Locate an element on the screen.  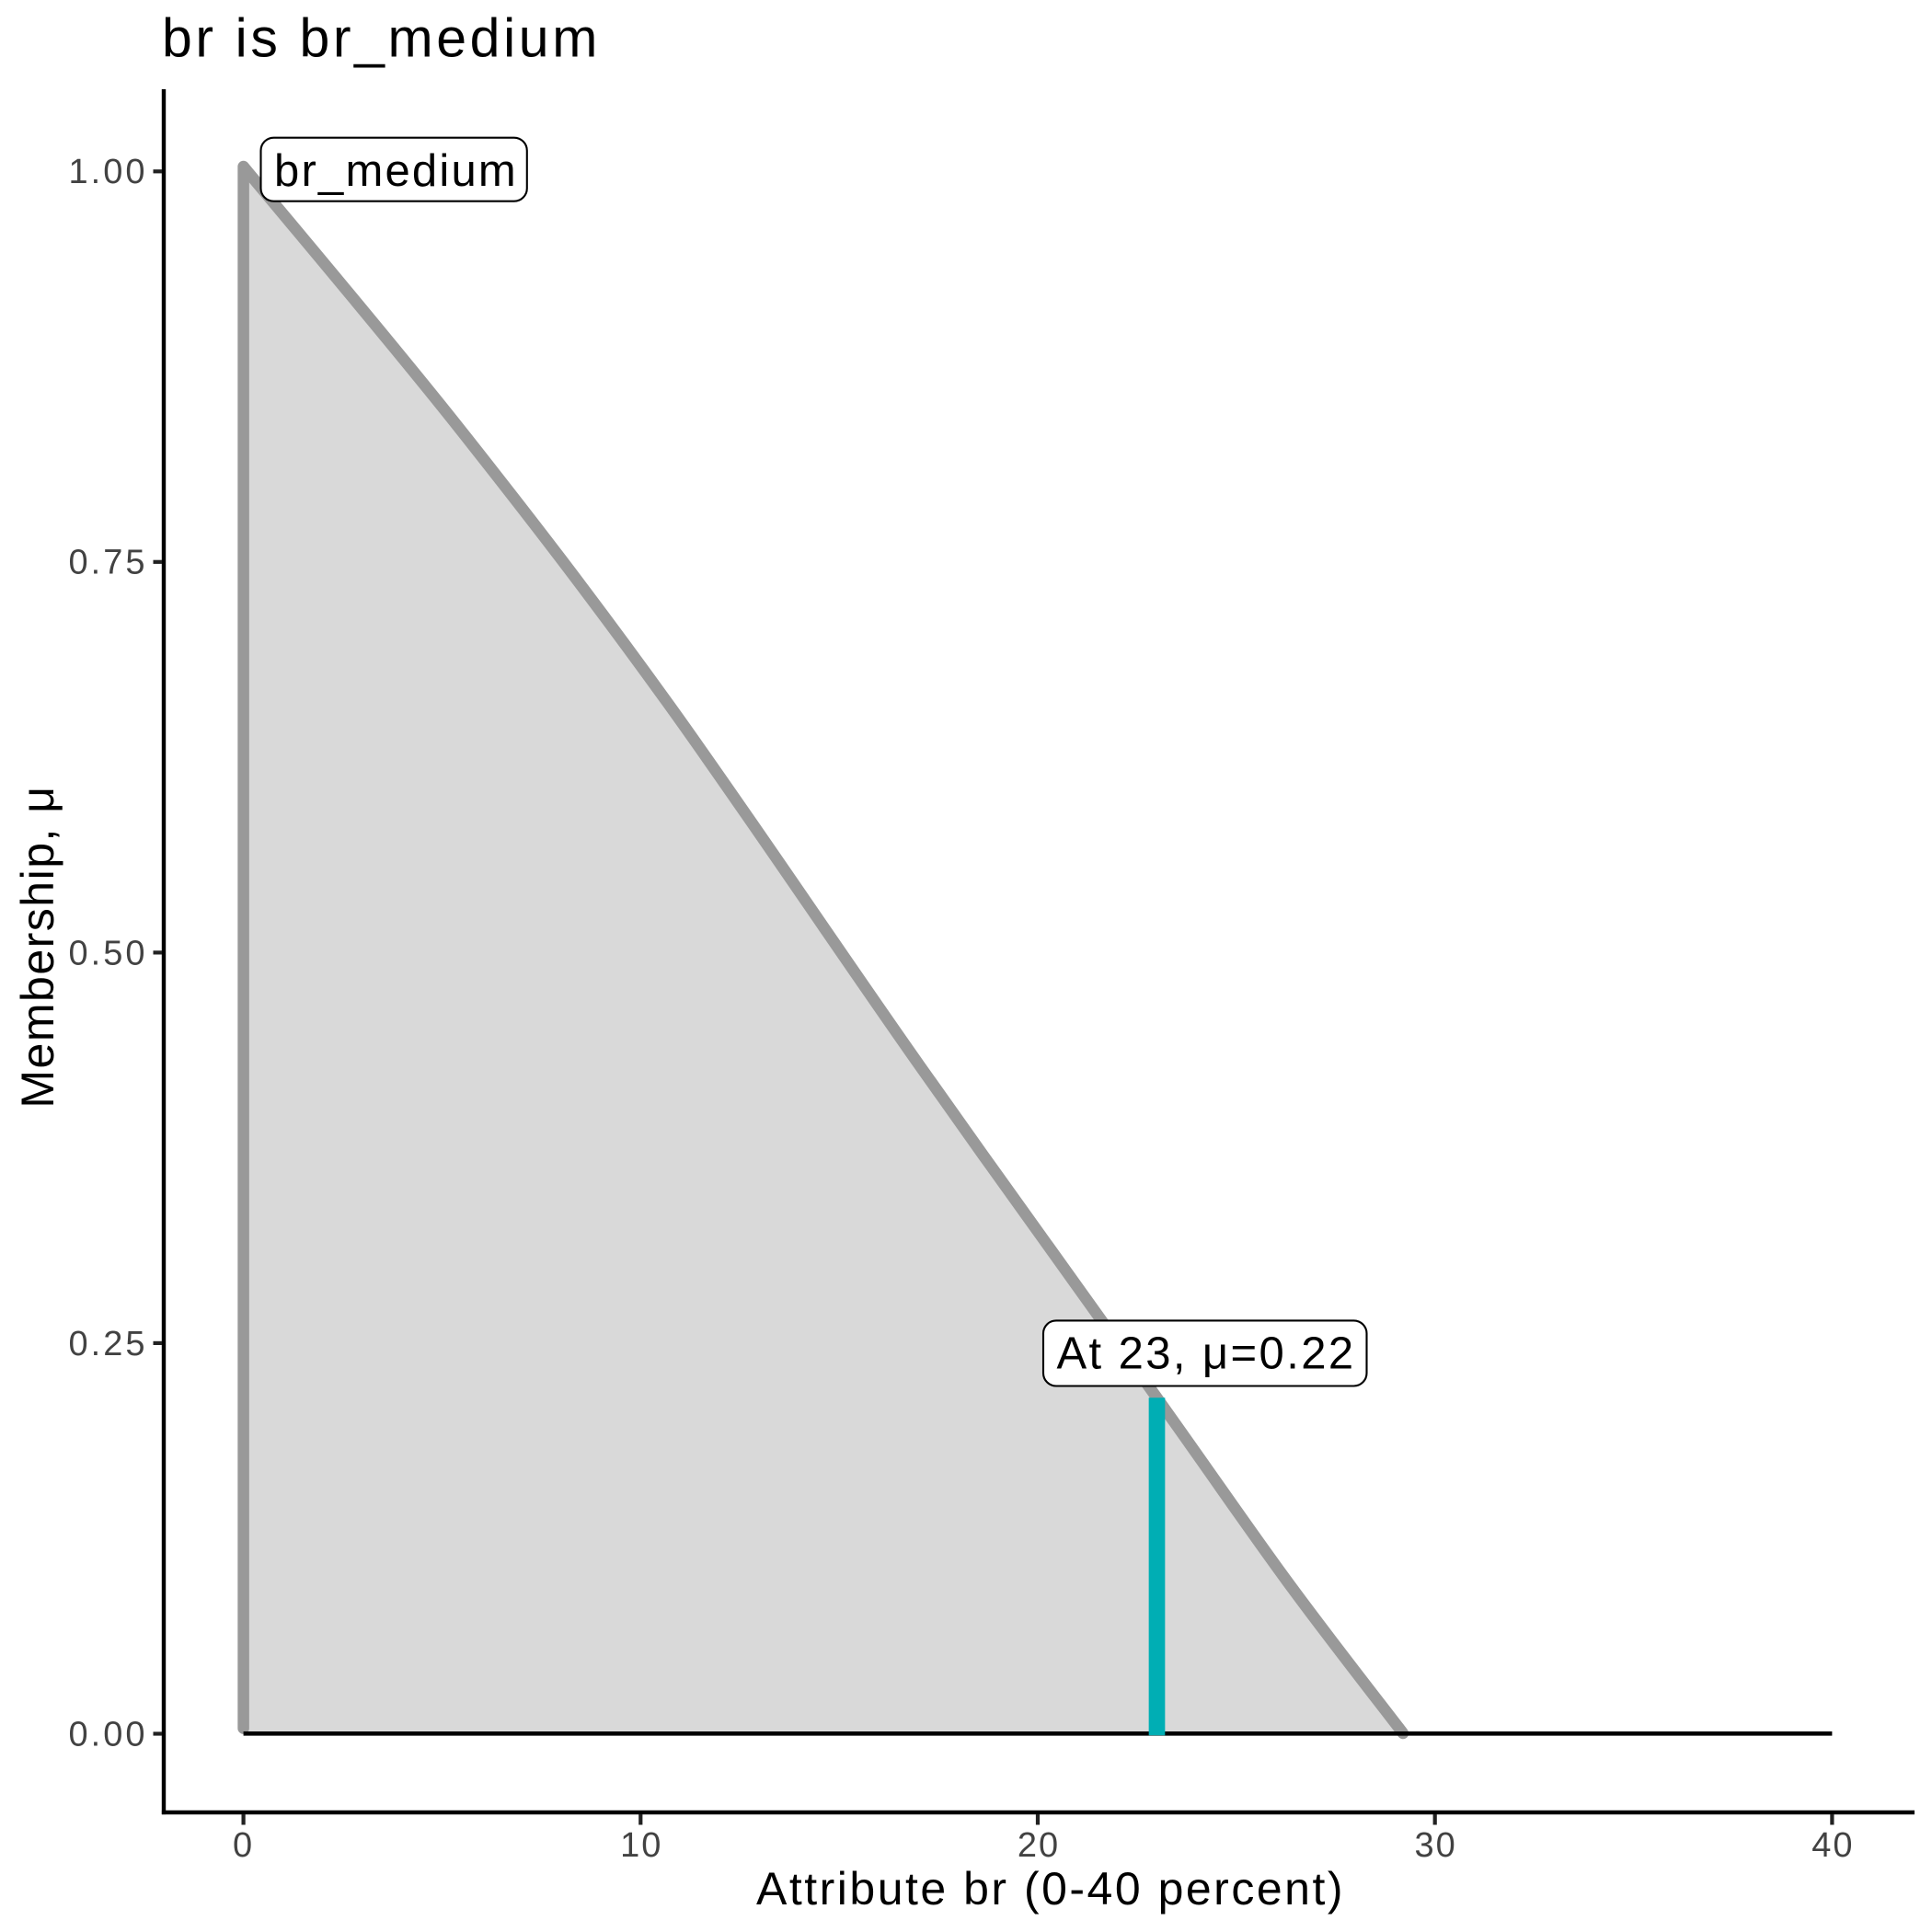
svg-text: 1.00 is located at coordinates (108, 172).